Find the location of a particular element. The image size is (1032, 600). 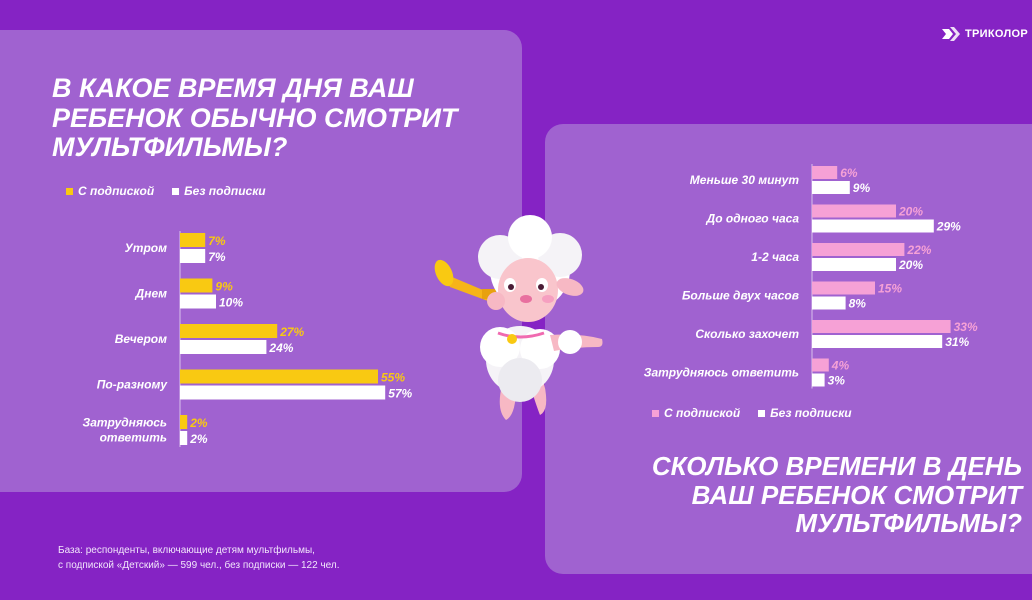

data-label: 22% is located at coordinates (918, 250).